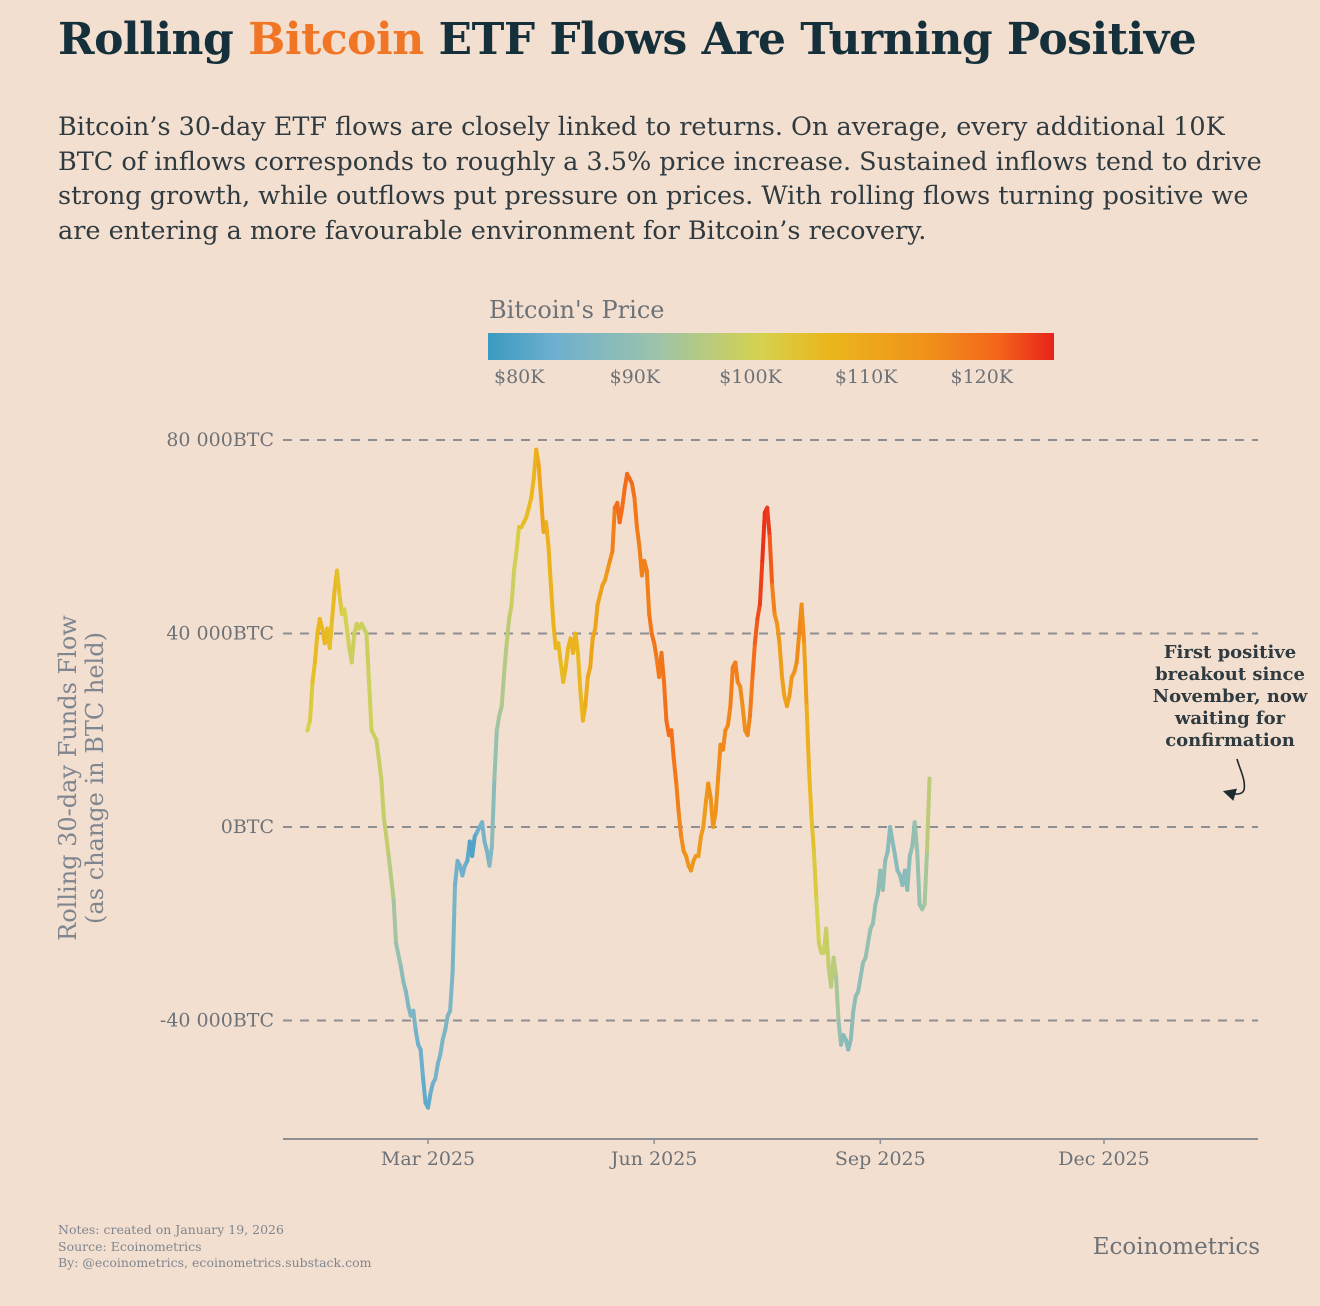  Describe the element at coordinates (247, 827) in the screenshot. I see `y-tick-label: 0BTC` at that location.